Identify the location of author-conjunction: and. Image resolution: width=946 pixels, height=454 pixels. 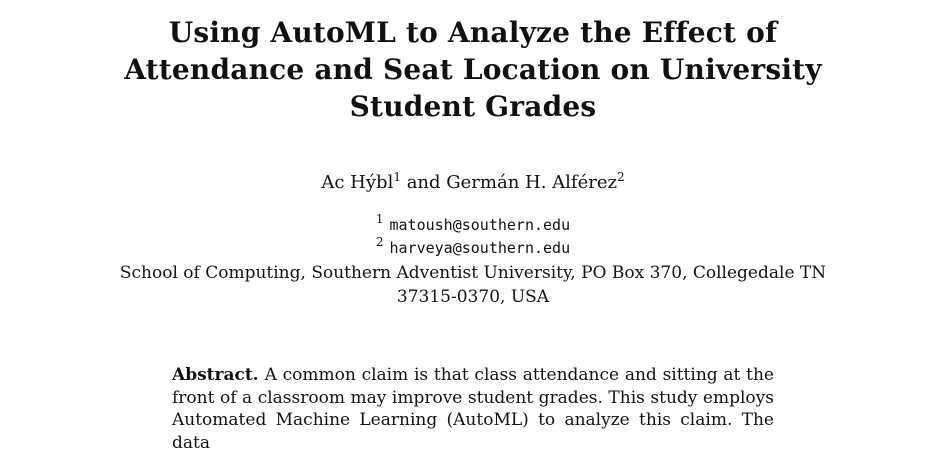
(423, 182).